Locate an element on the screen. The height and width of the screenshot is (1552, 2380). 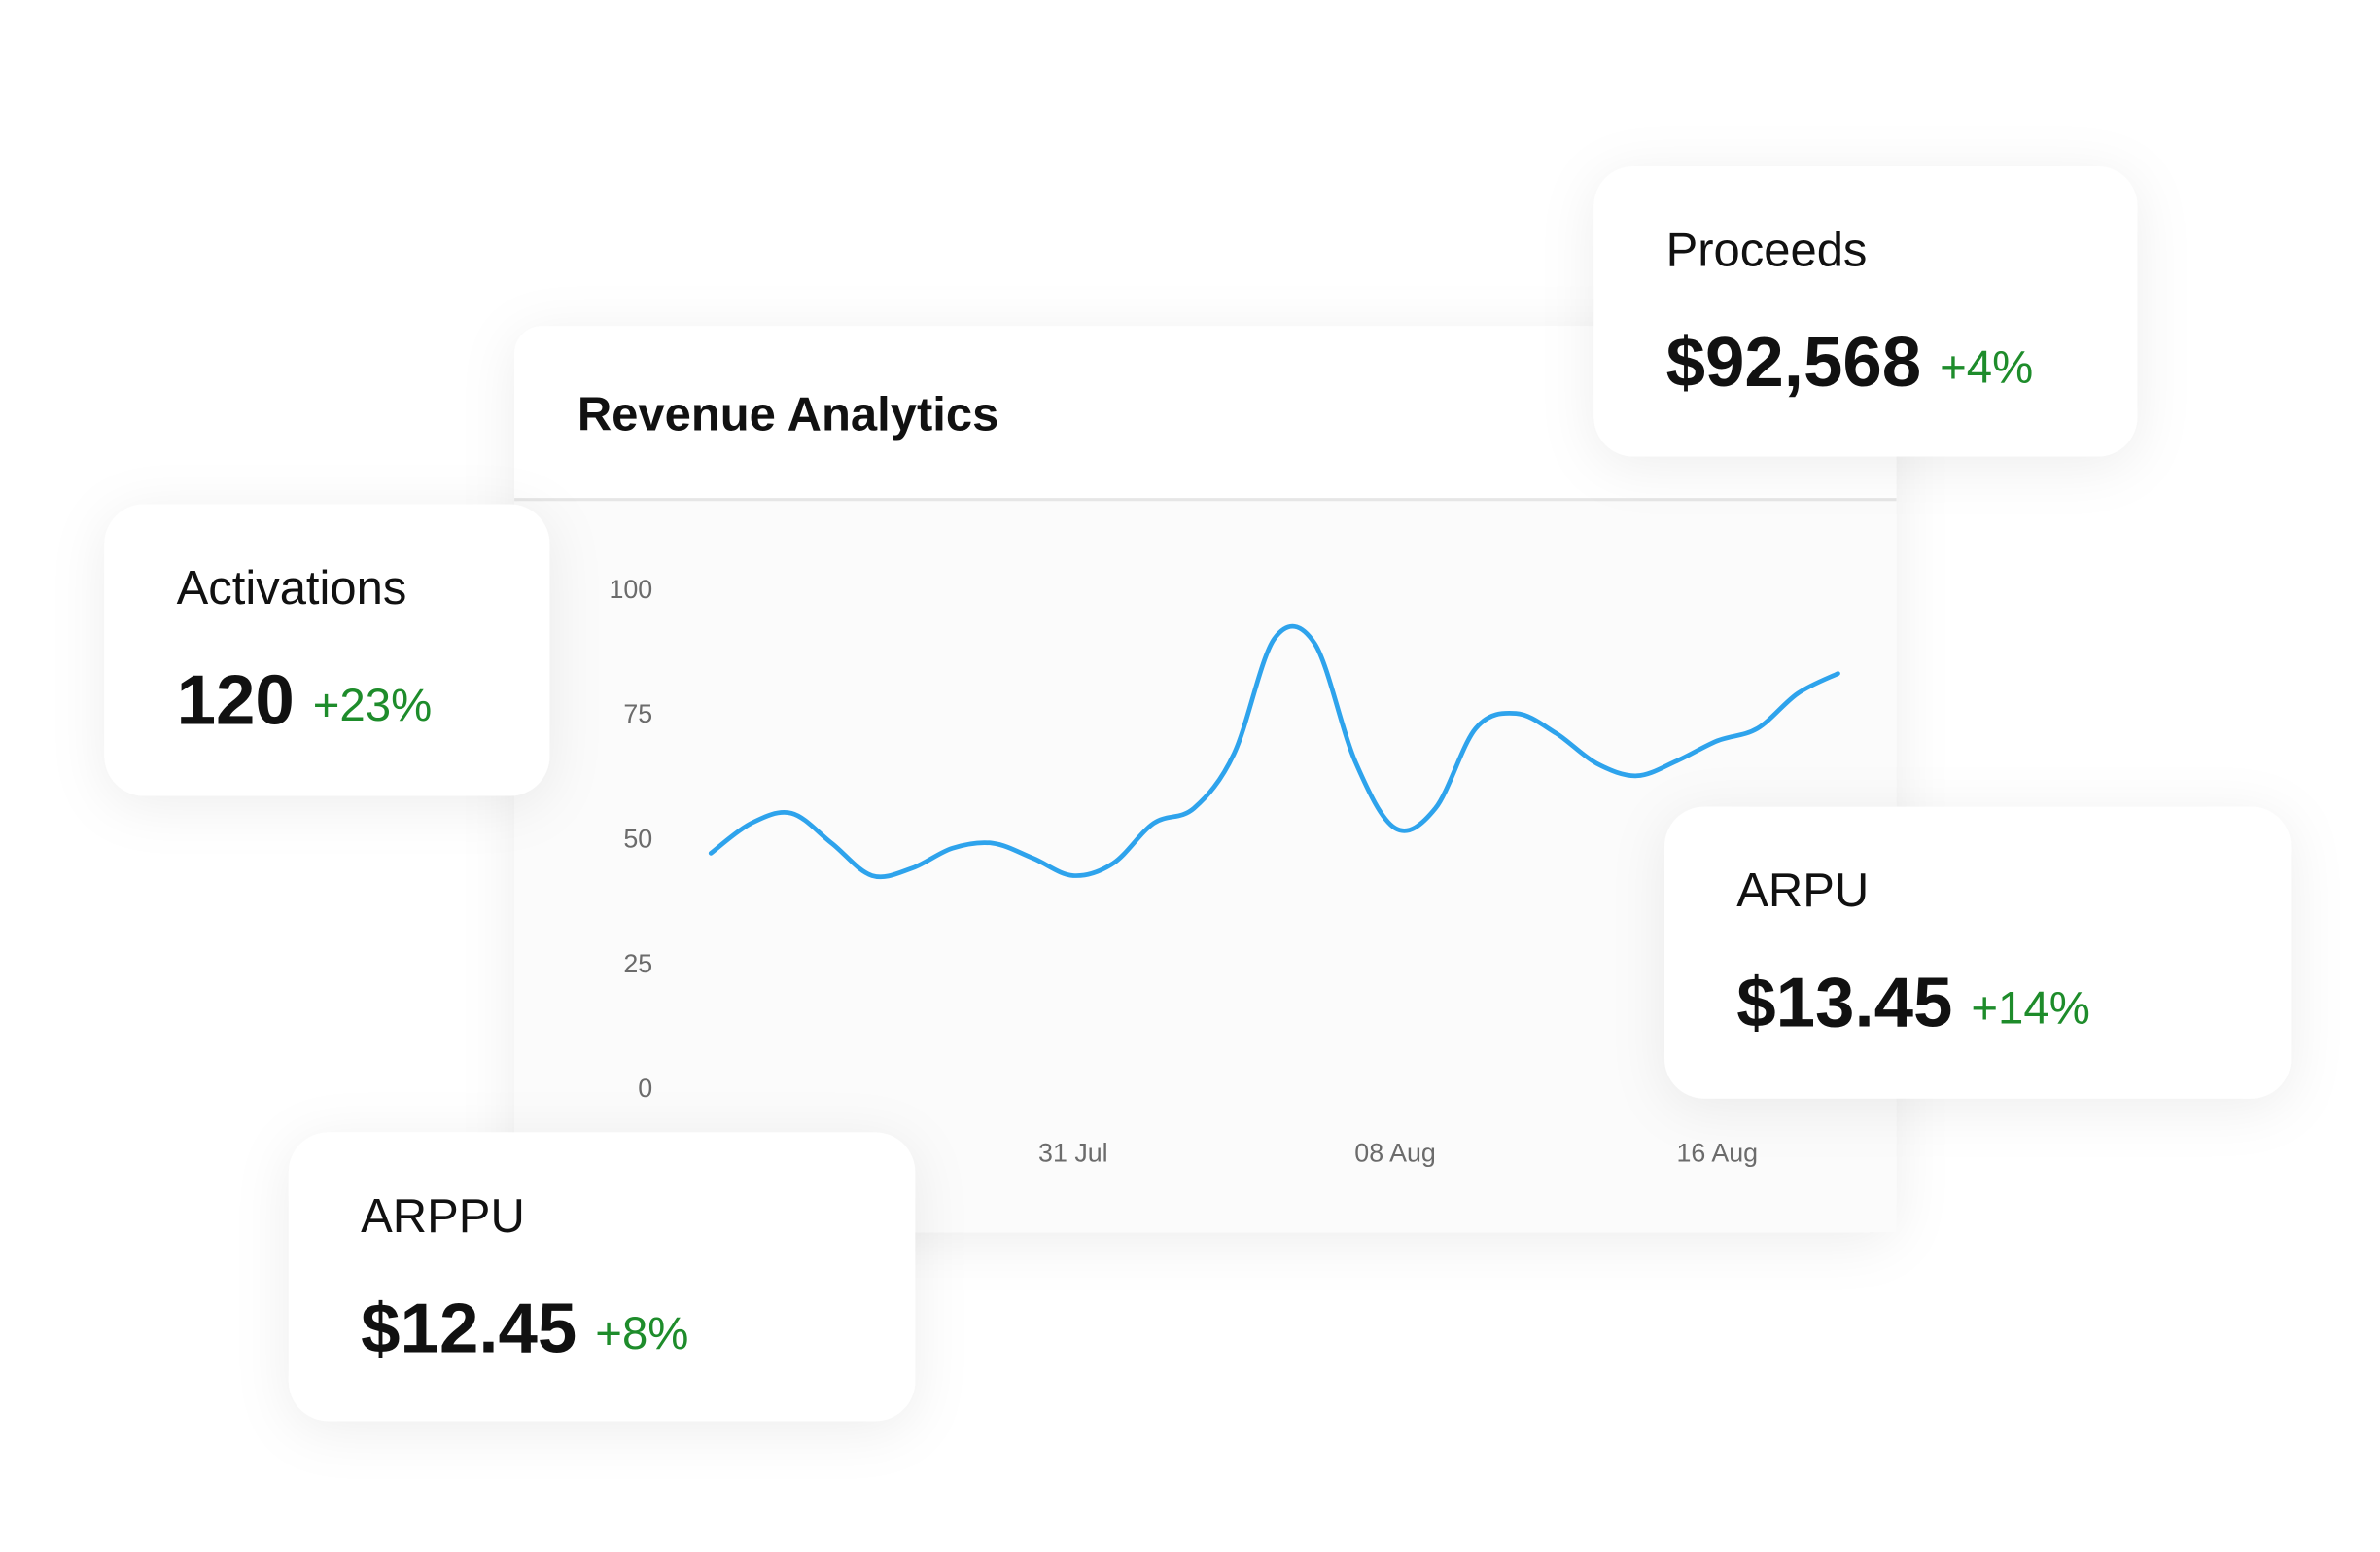
card-label: ARPPU is located at coordinates (443, 1216).